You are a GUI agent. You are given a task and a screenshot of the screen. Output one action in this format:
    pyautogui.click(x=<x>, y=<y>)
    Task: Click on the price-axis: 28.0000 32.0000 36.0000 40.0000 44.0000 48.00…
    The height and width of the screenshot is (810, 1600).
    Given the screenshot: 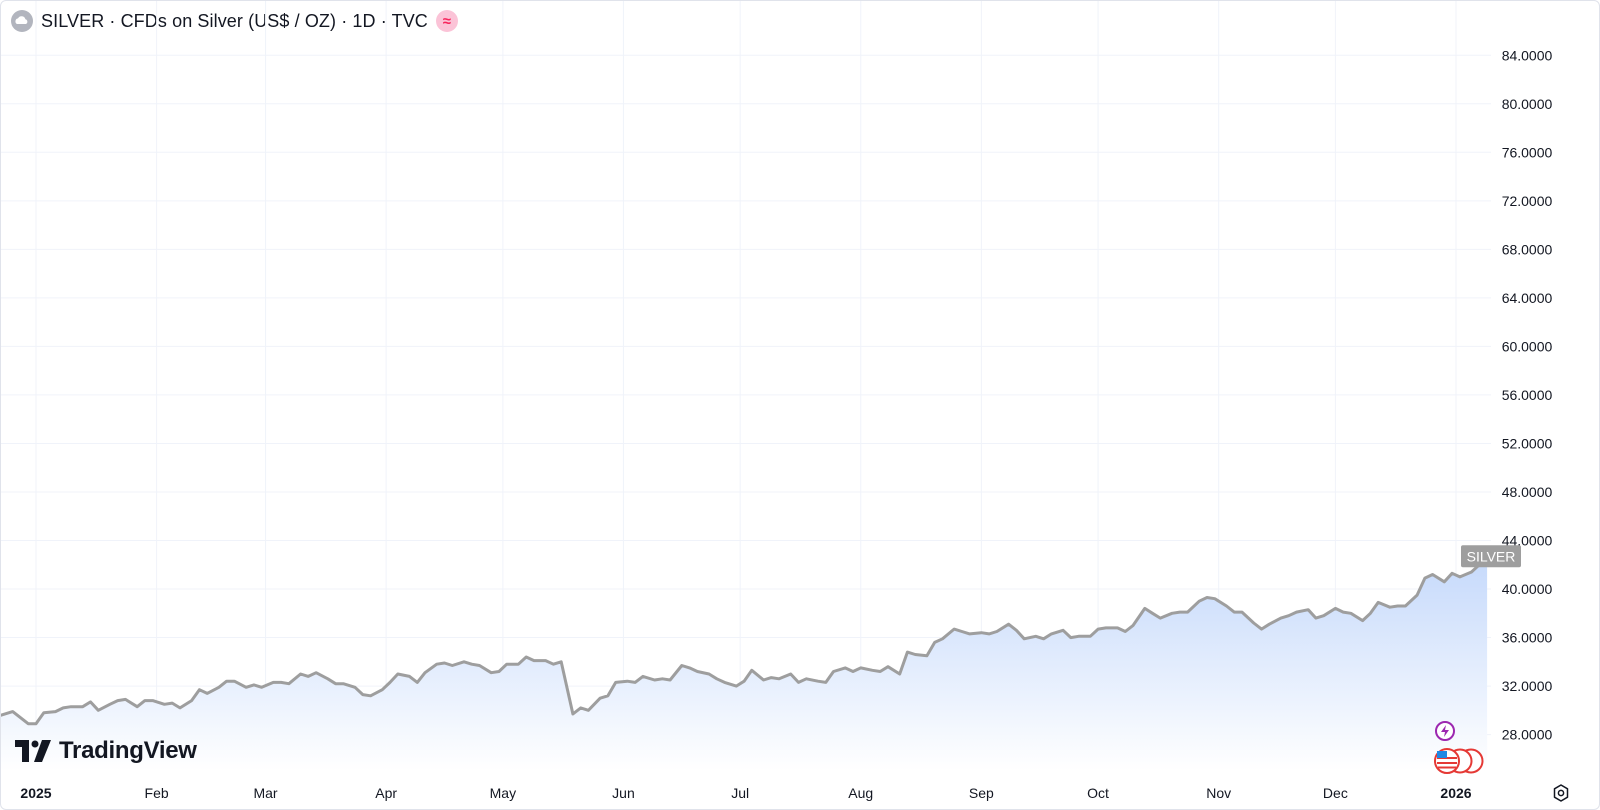 What is the action you would take?
    pyautogui.click(x=1527, y=394)
    